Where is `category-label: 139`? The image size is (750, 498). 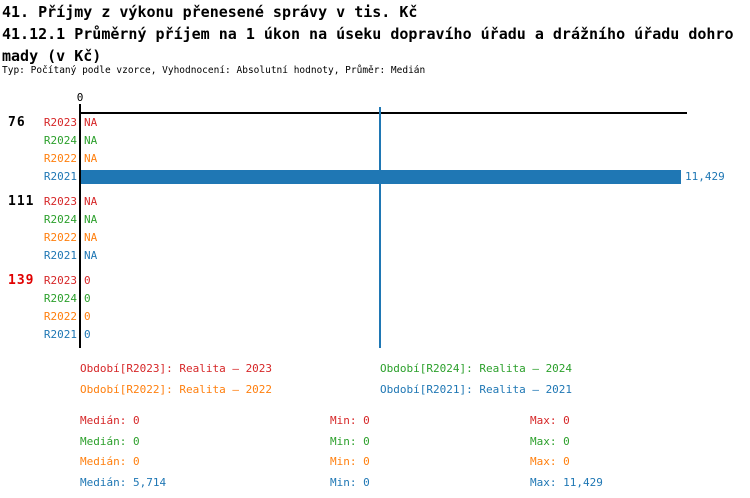 category-label: 139 is located at coordinates (21, 280).